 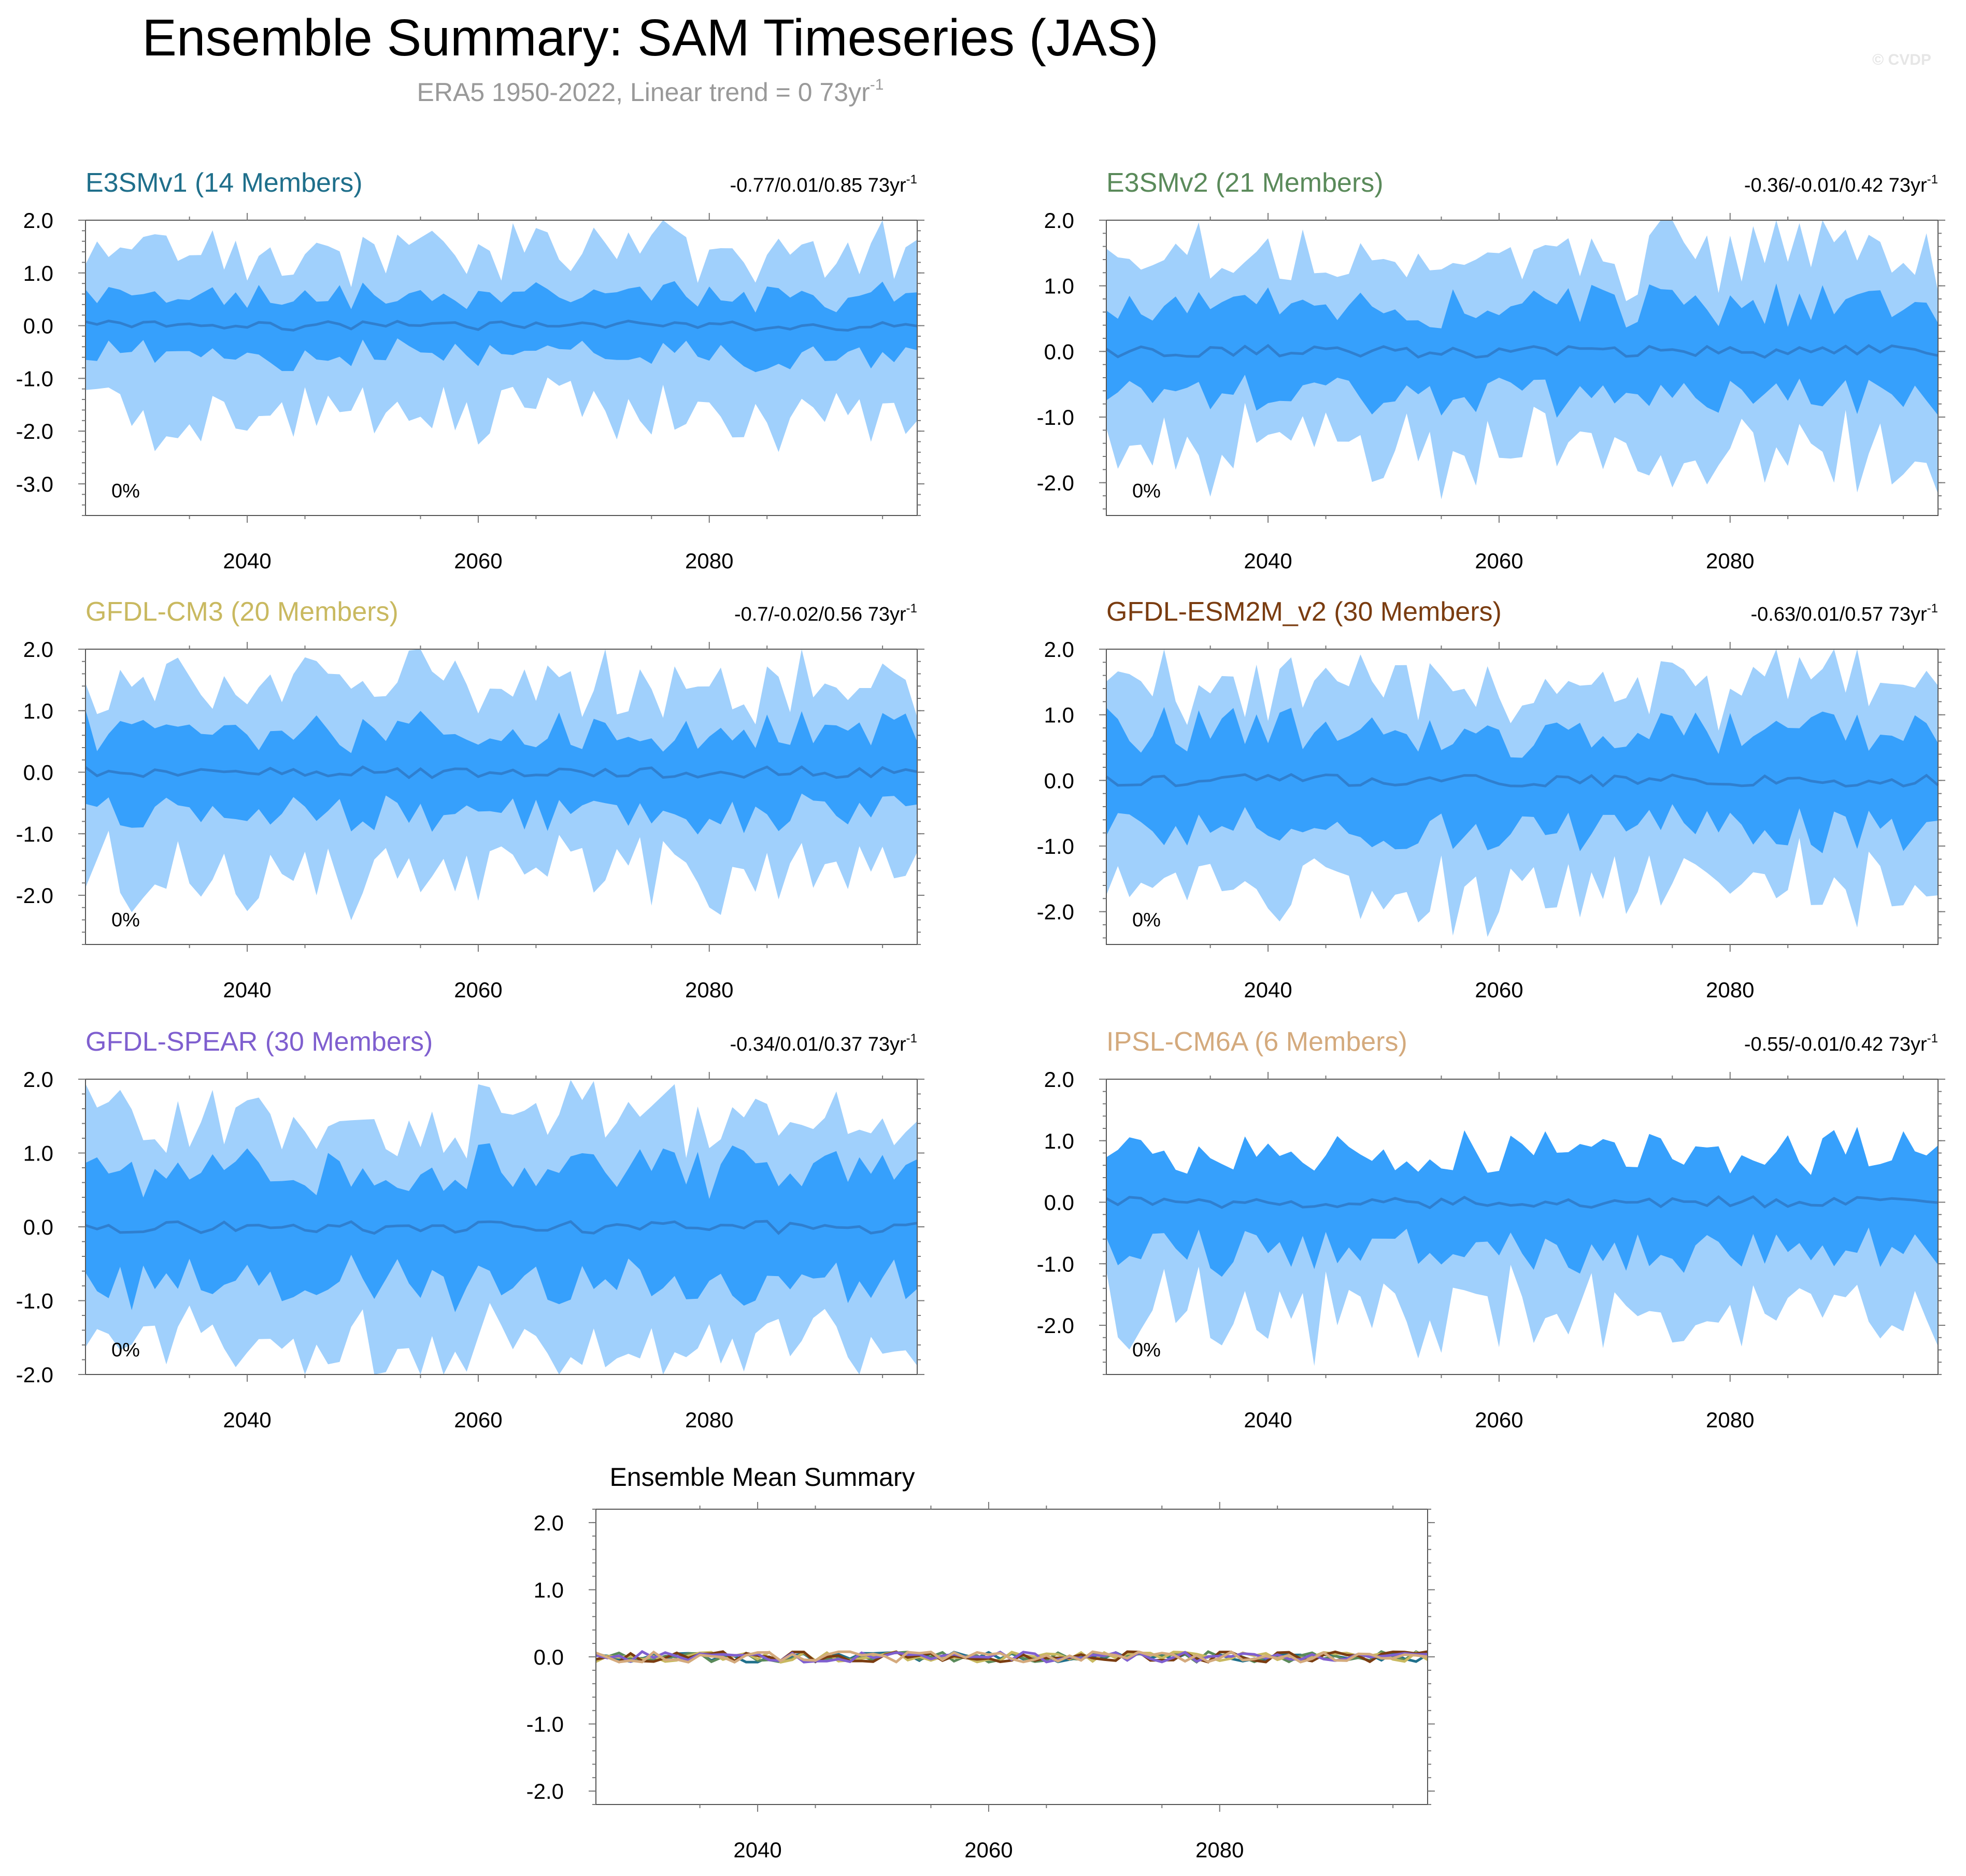 I want to click on panel-title: E3SMv1 (14 Members), so click(x=225, y=183).